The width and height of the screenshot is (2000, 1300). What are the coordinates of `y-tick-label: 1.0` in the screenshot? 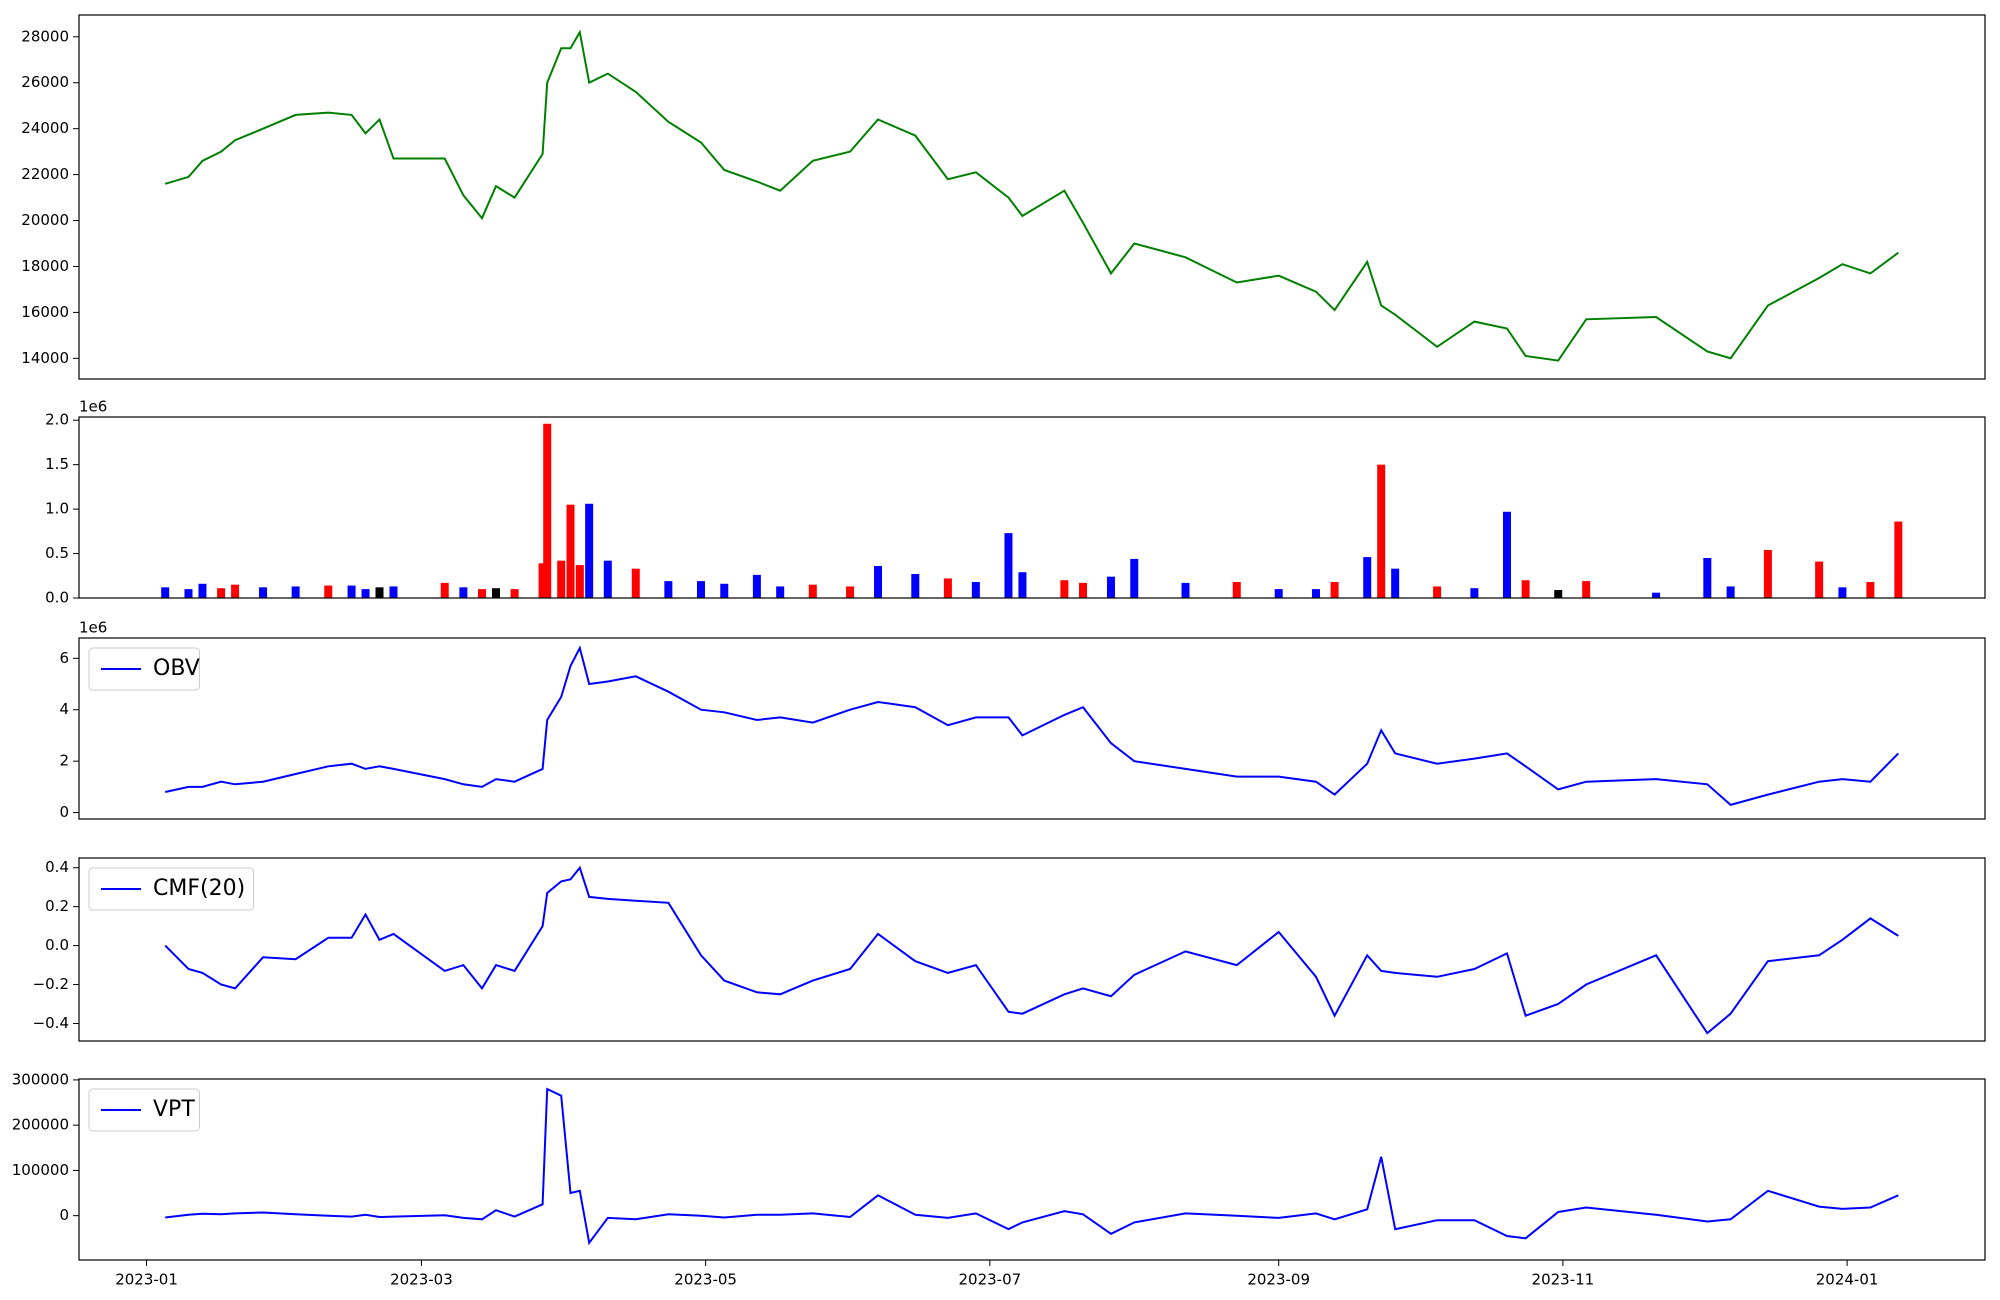 It's located at (57, 509).